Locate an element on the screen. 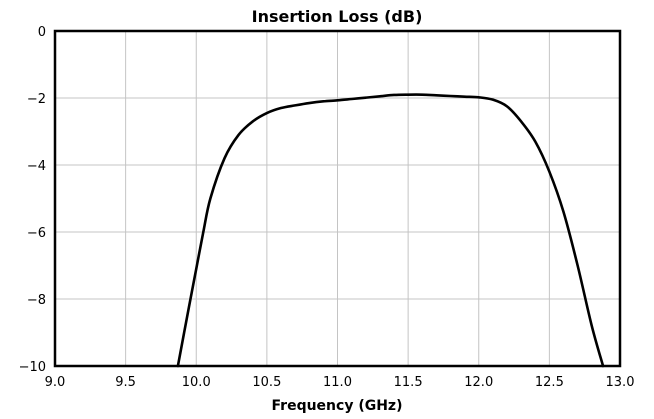 Image resolution: width=654 pixels, height=419 pixels. y-tick-label: −6 is located at coordinates (36, 233).